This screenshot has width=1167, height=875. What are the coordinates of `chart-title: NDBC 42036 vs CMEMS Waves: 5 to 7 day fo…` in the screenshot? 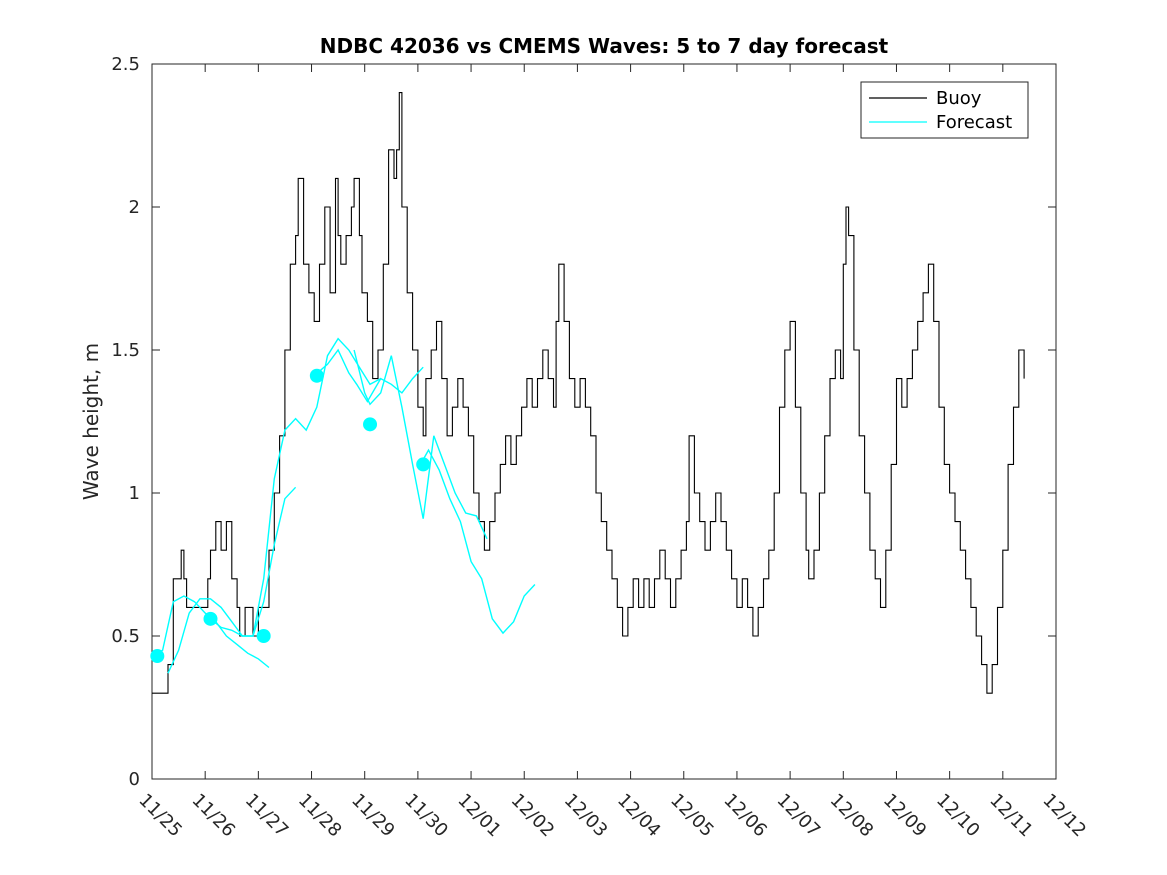 It's located at (604, 46).